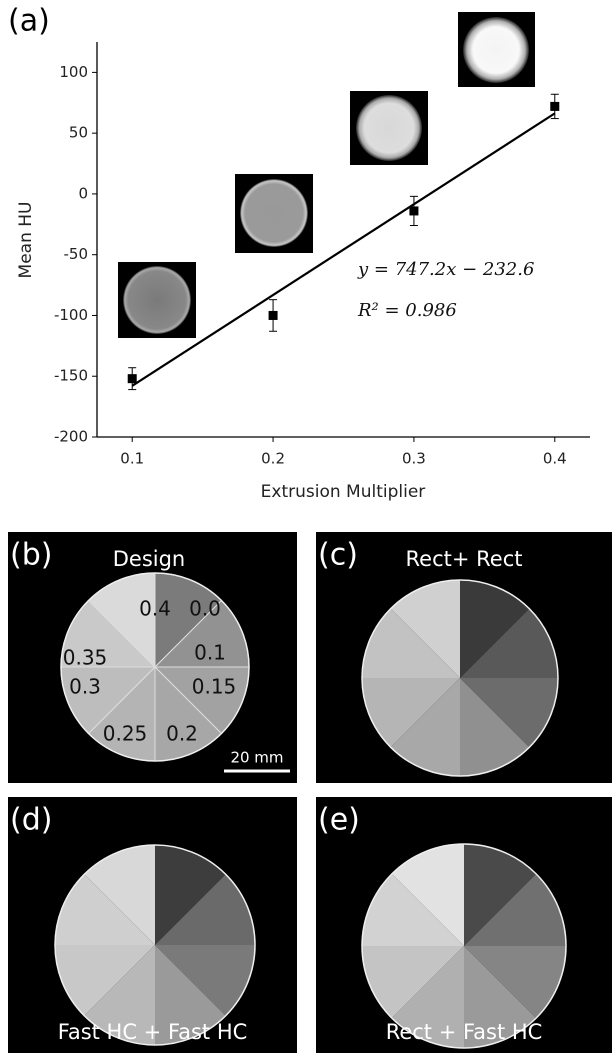 Image resolution: width=612 pixels, height=1053 pixels. What do you see at coordinates (414, 459) in the screenshot?
I see `x-tick-label: 0.3` at bounding box center [414, 459].